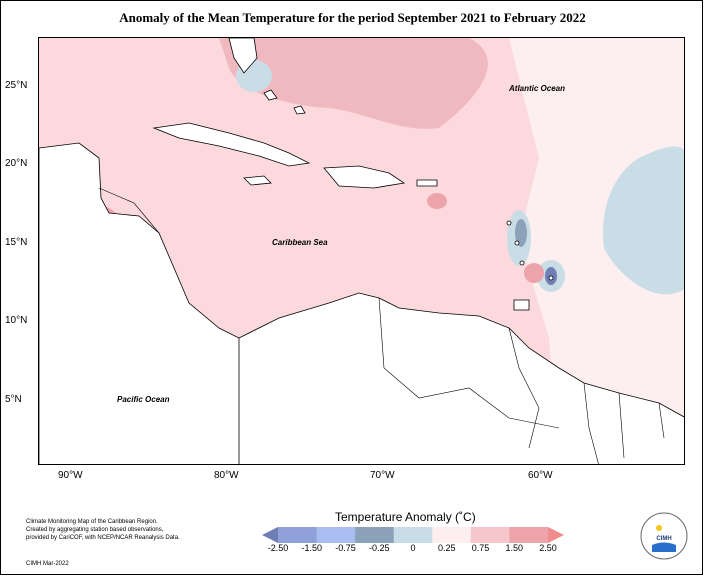  What do you see at coordinates (446, 548) in the screenshot?
I see `legend-label: 0.25` at bounding box center [446, 548].